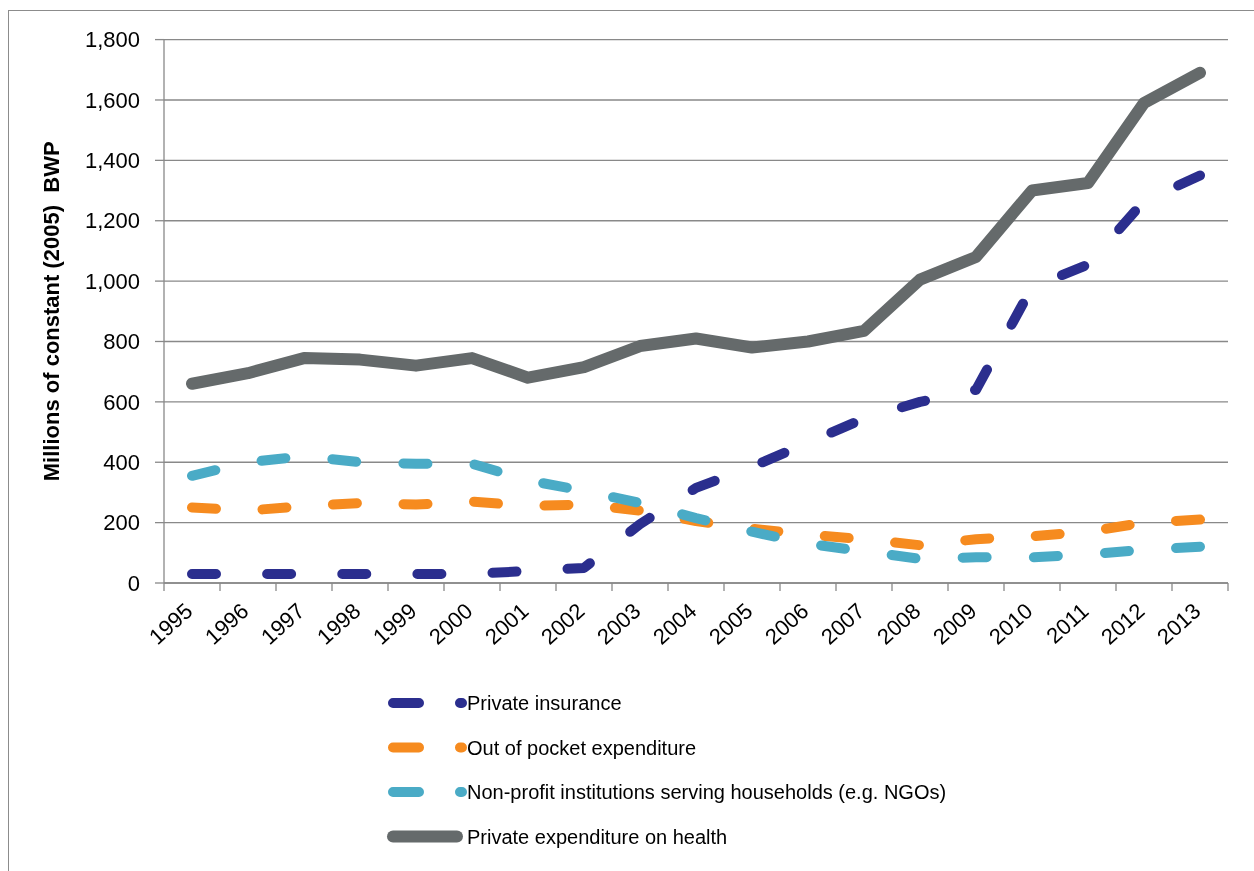 This screenshot has width=1254, height=871. What do you see at coordinates (112, 221) in the screenshot?
I see `y-tick-label: 1,200` at bounding box center [112, 221].